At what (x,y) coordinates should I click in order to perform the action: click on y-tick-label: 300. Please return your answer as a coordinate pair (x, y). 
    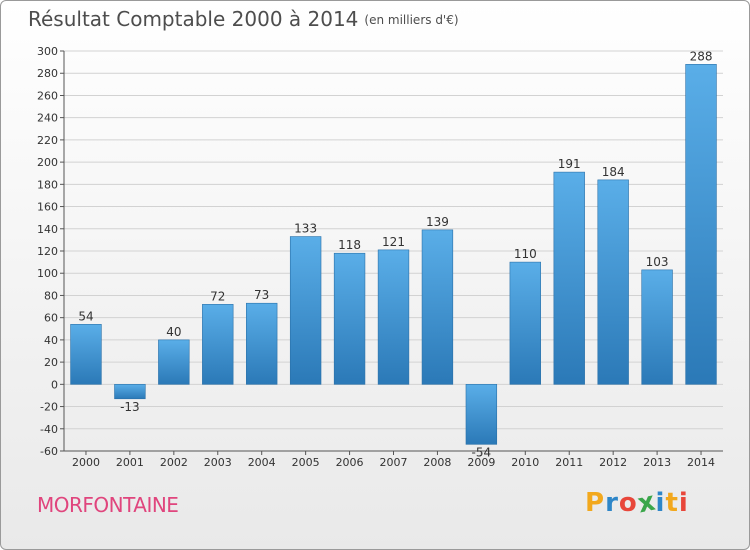
    Looking at the image, I should click on (47, 51).